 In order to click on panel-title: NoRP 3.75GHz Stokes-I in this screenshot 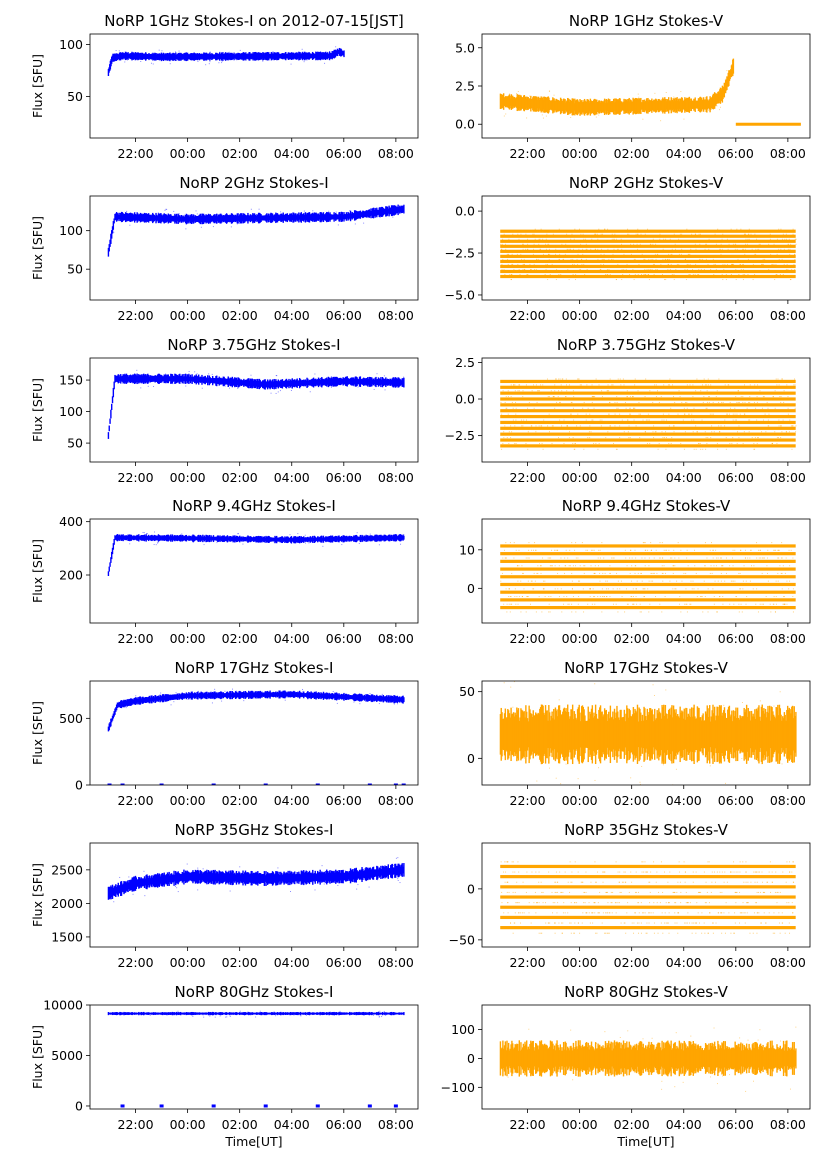, I will do `click(253, 345)`.